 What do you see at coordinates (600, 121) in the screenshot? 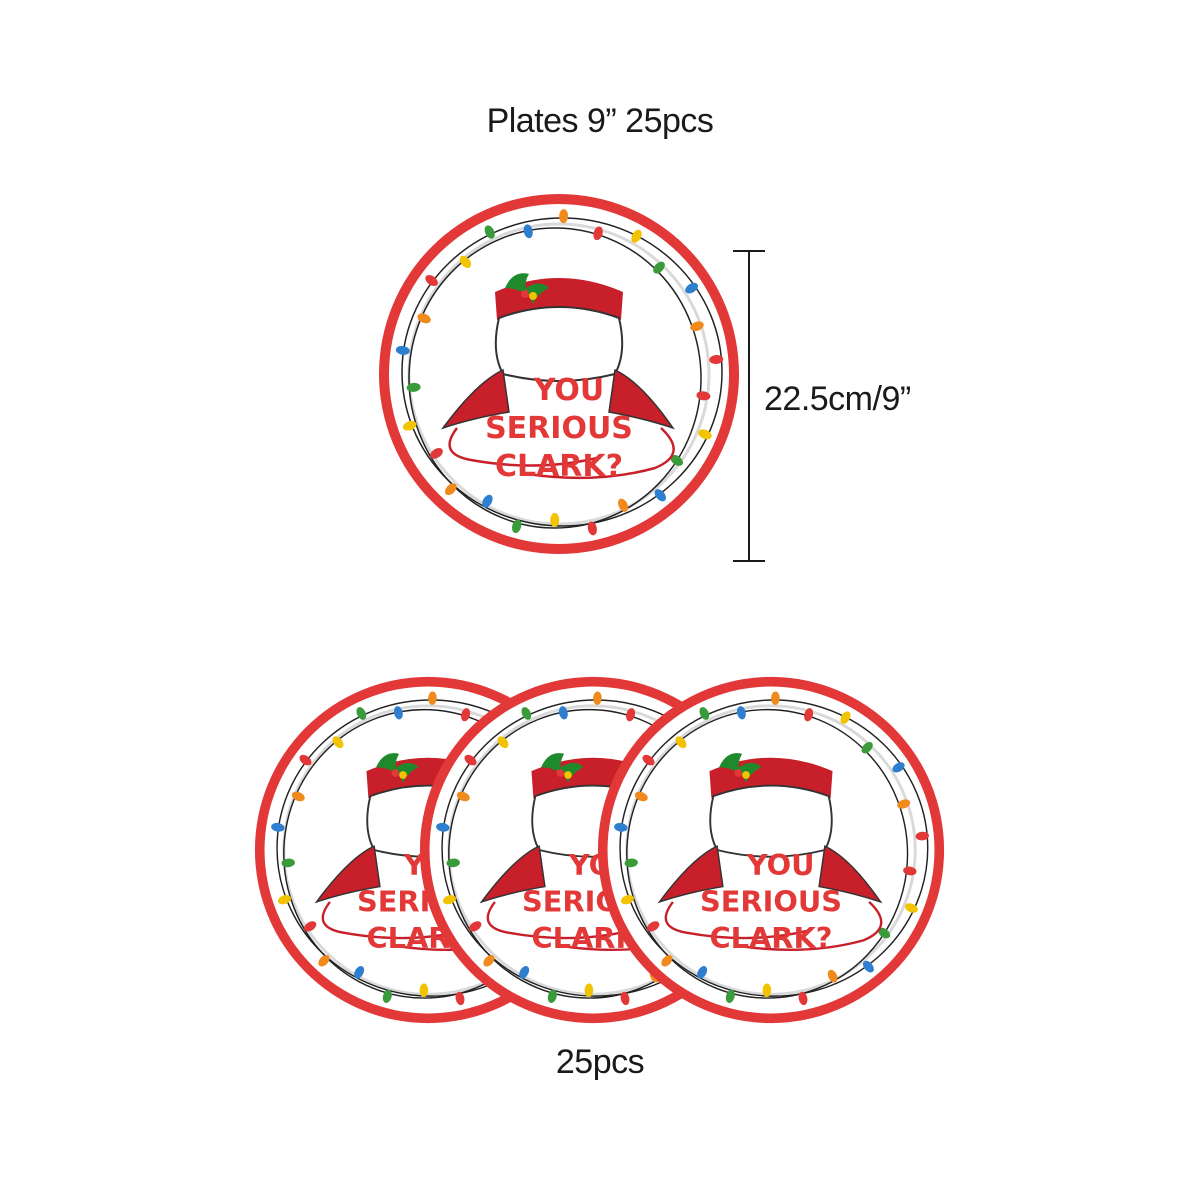
I see `title-caption: Plates 9” 25pcs` at bounding box center [600, 121].